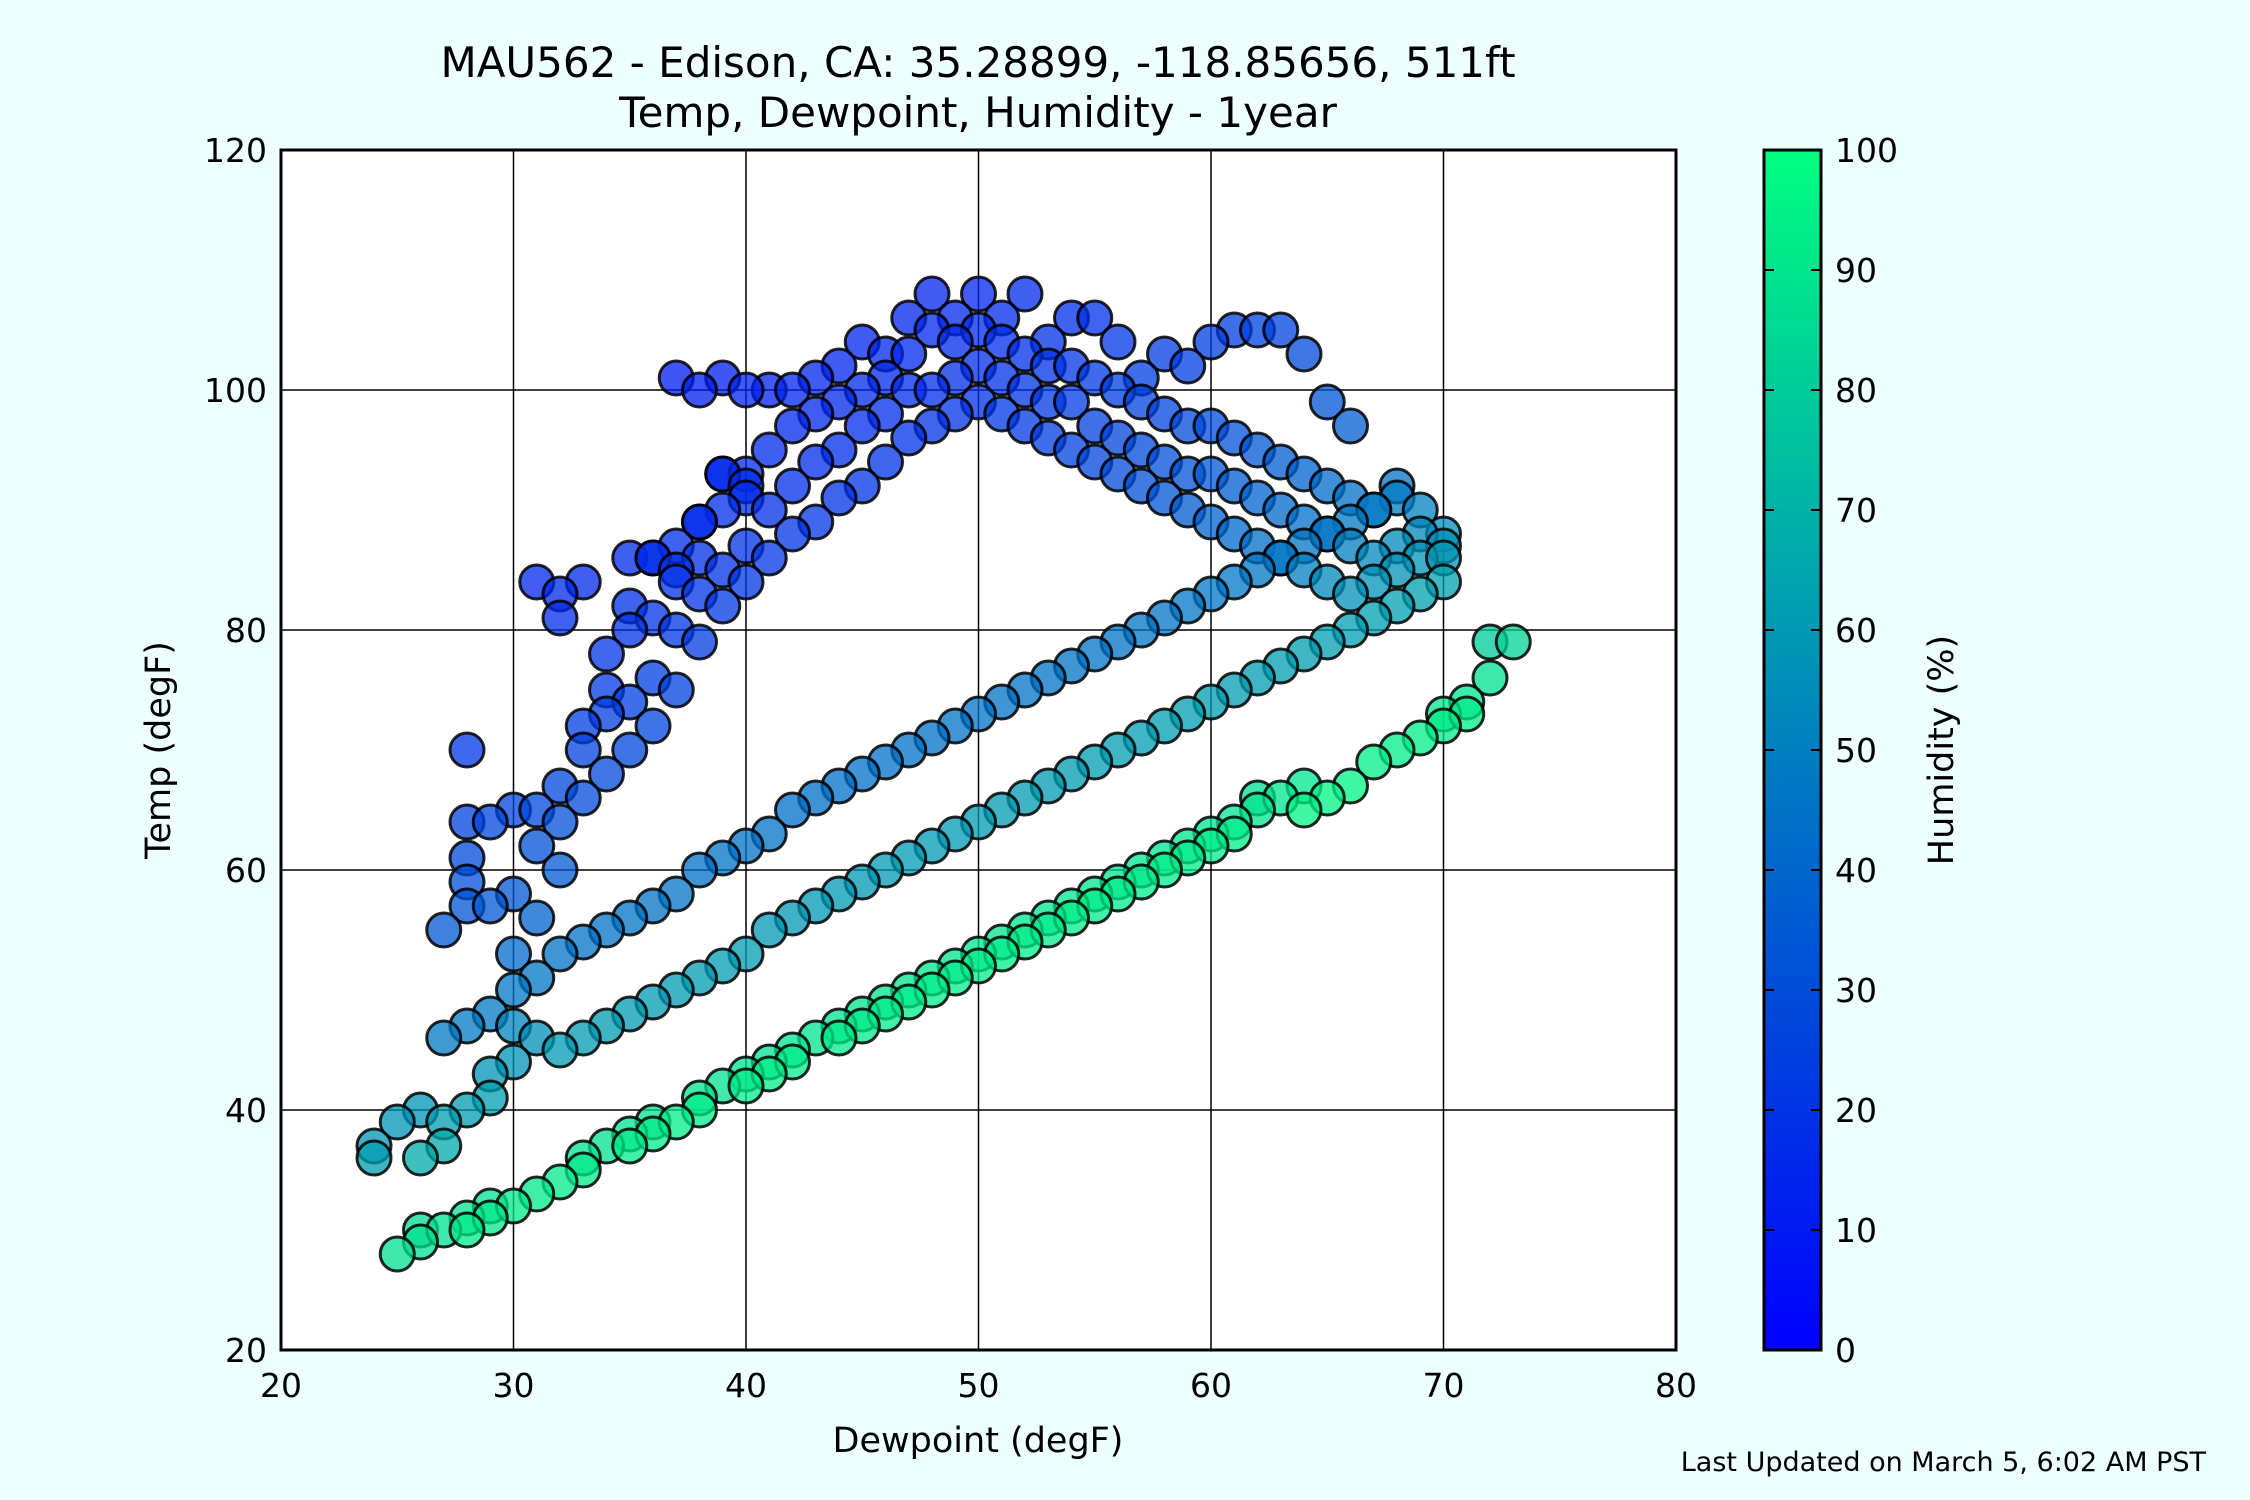 Image resolution: width=2250 pixels, height=1500 pixels. What do you see at coordinates (979, 1385) in the screenshot?
I see `x-tick-label: 50` at bounding box center [979, 1385].